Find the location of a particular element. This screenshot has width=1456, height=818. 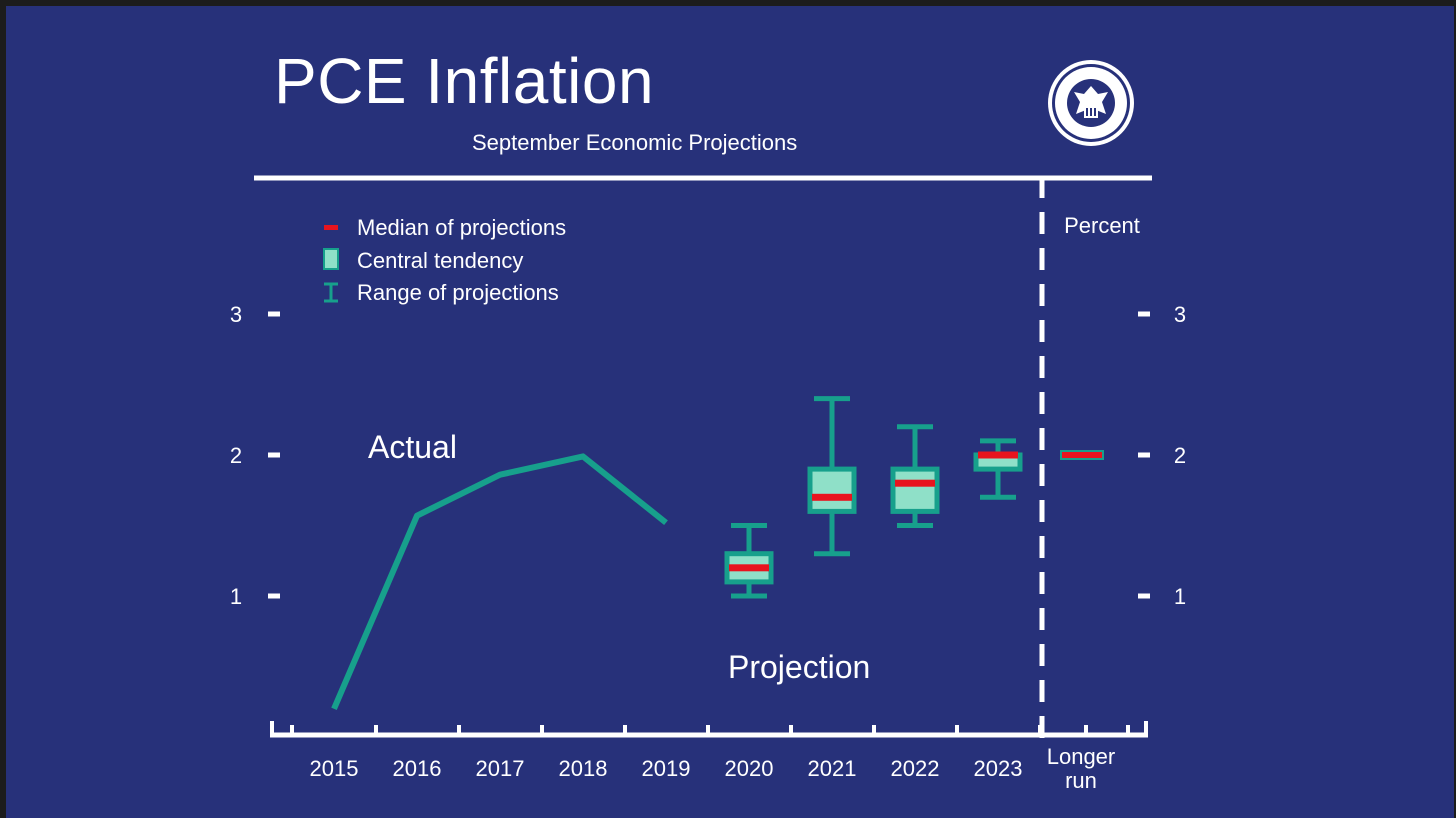

x-tick-label: 2016 is located at coordinates (417, 768).